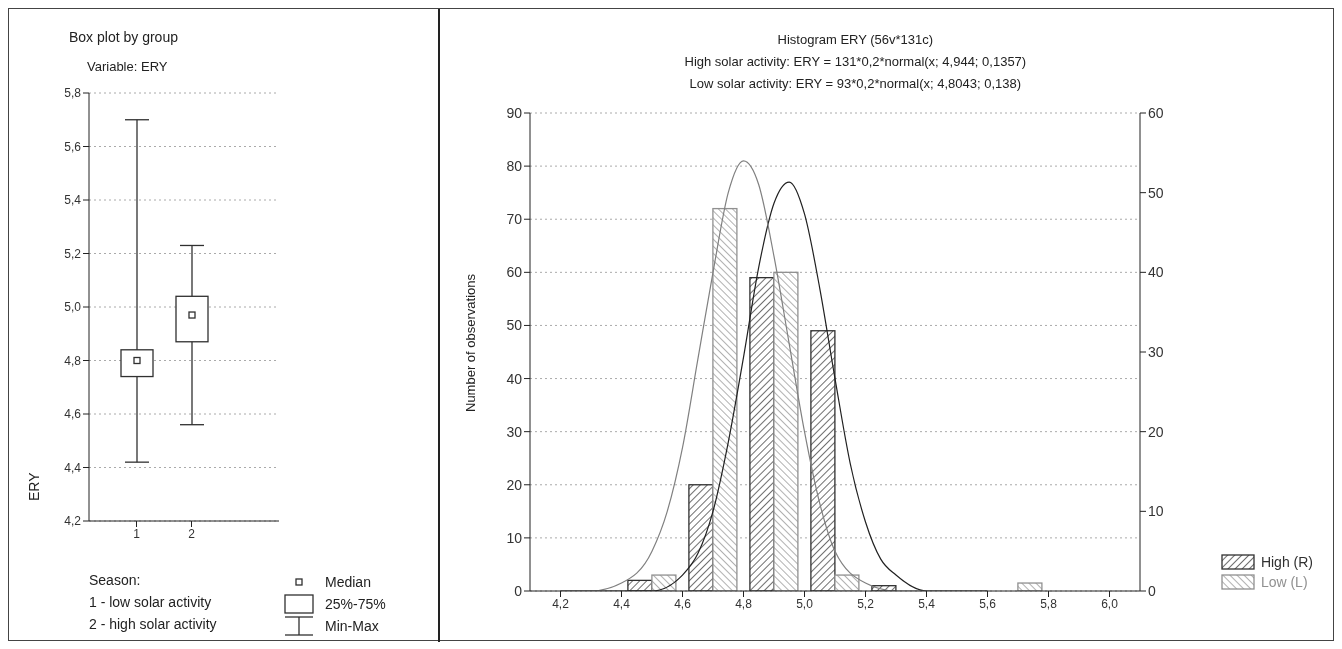 This screenshot has width=1342, height=649. Describe the element at coordinates (73, 253) in the screenshot. I see `y-tick-label: 5,2` at that location.